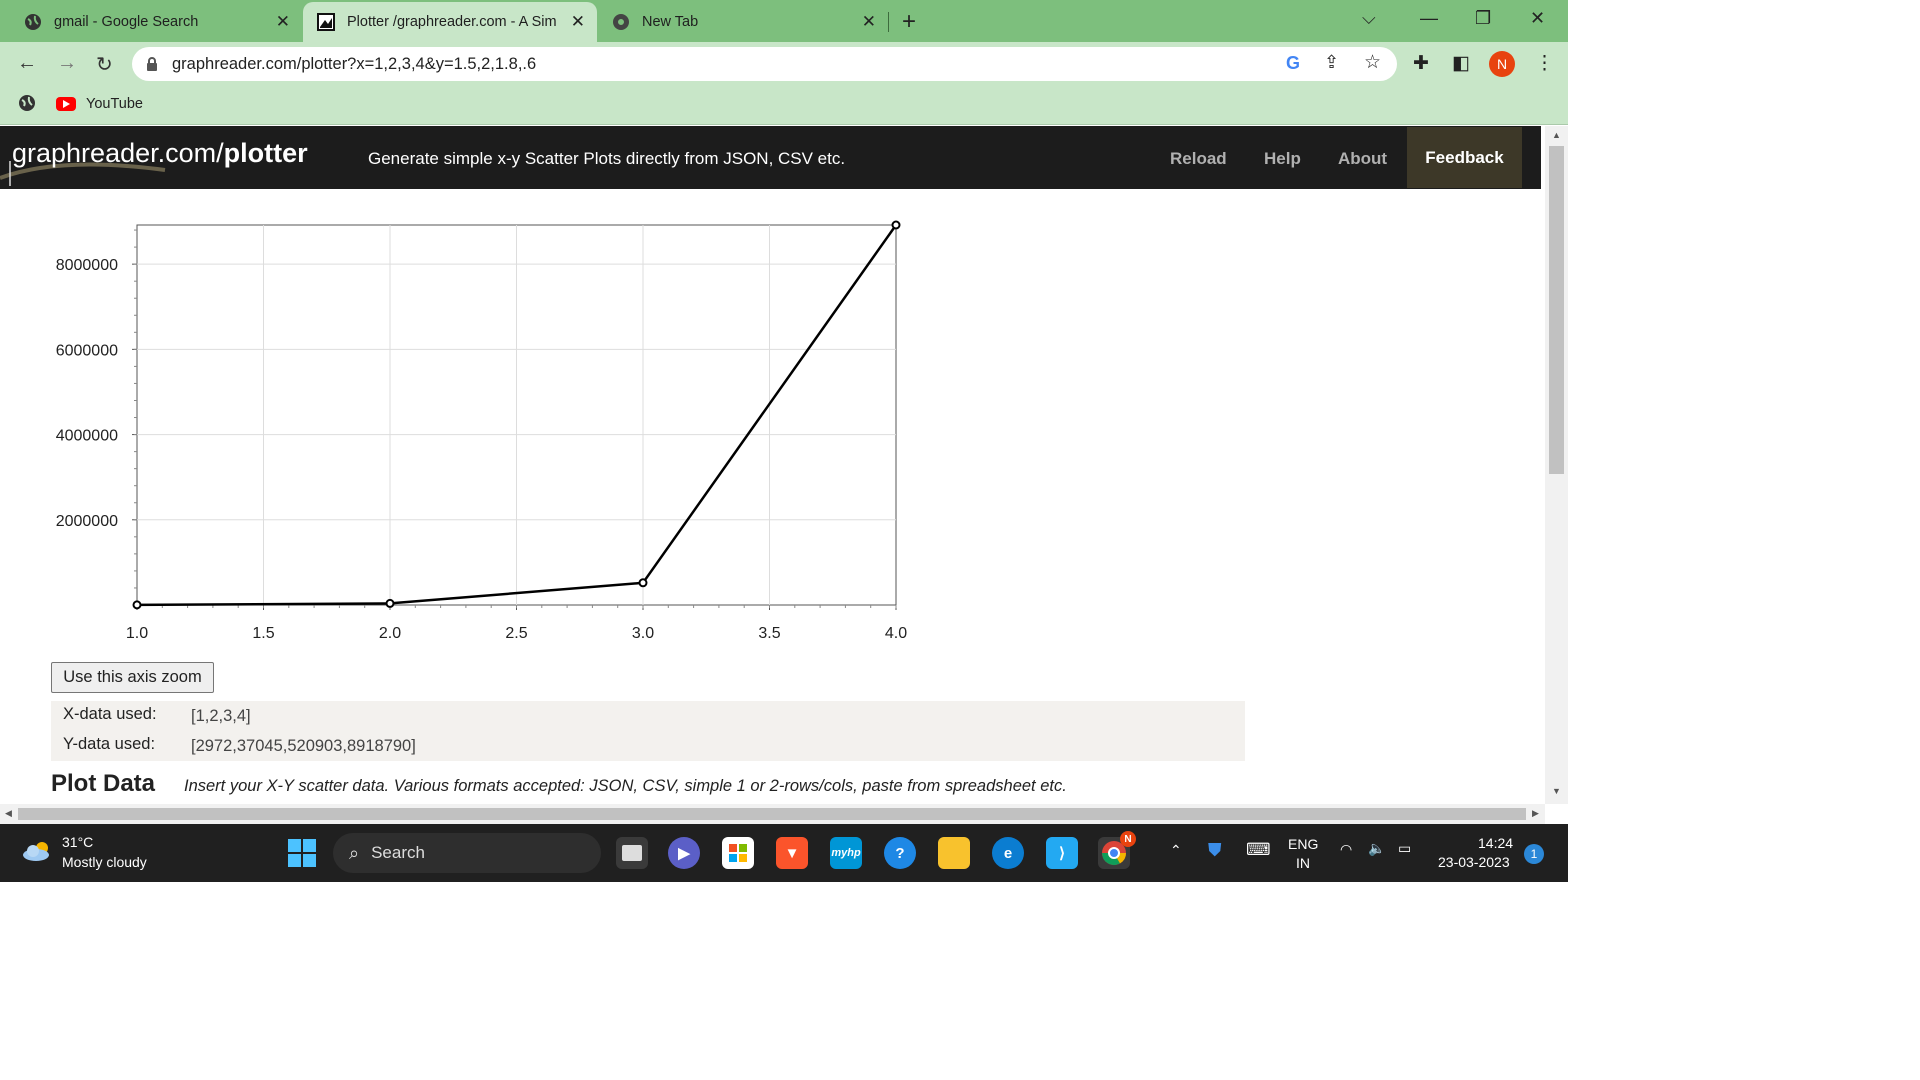  What do you see at coordinates (888, 22) in the screenshot?
I see `tab-separator` at bounding box center [888, 22].